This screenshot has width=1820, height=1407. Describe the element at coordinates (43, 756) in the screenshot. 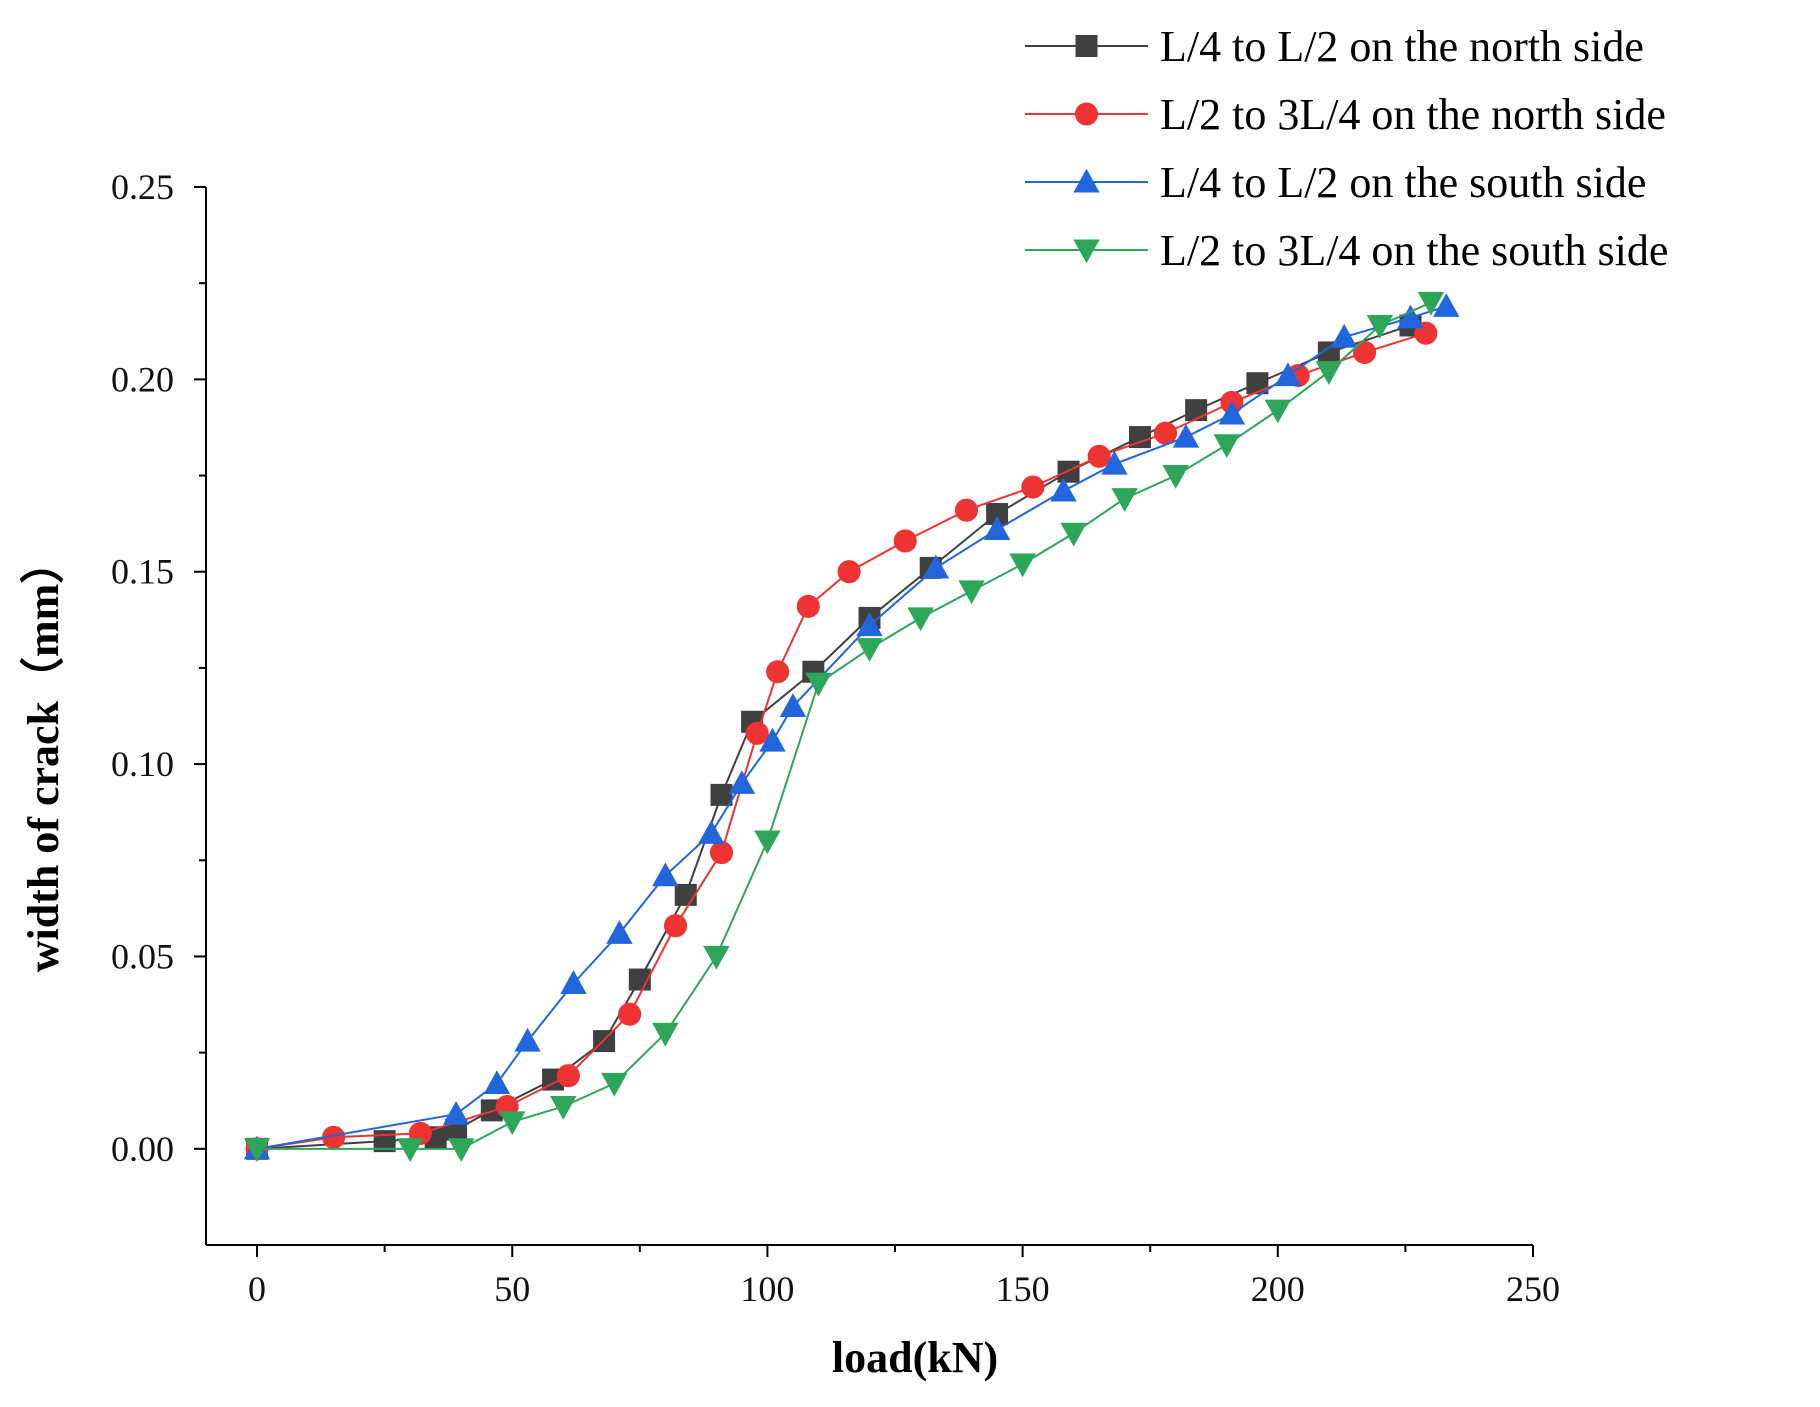

I see `y-axis-title: width of crack（mm）` at that location.